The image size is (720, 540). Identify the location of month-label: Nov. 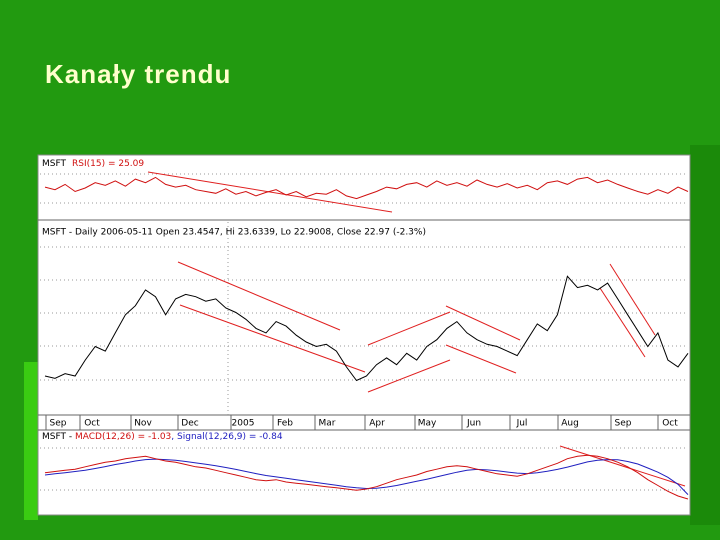
(143, 424).